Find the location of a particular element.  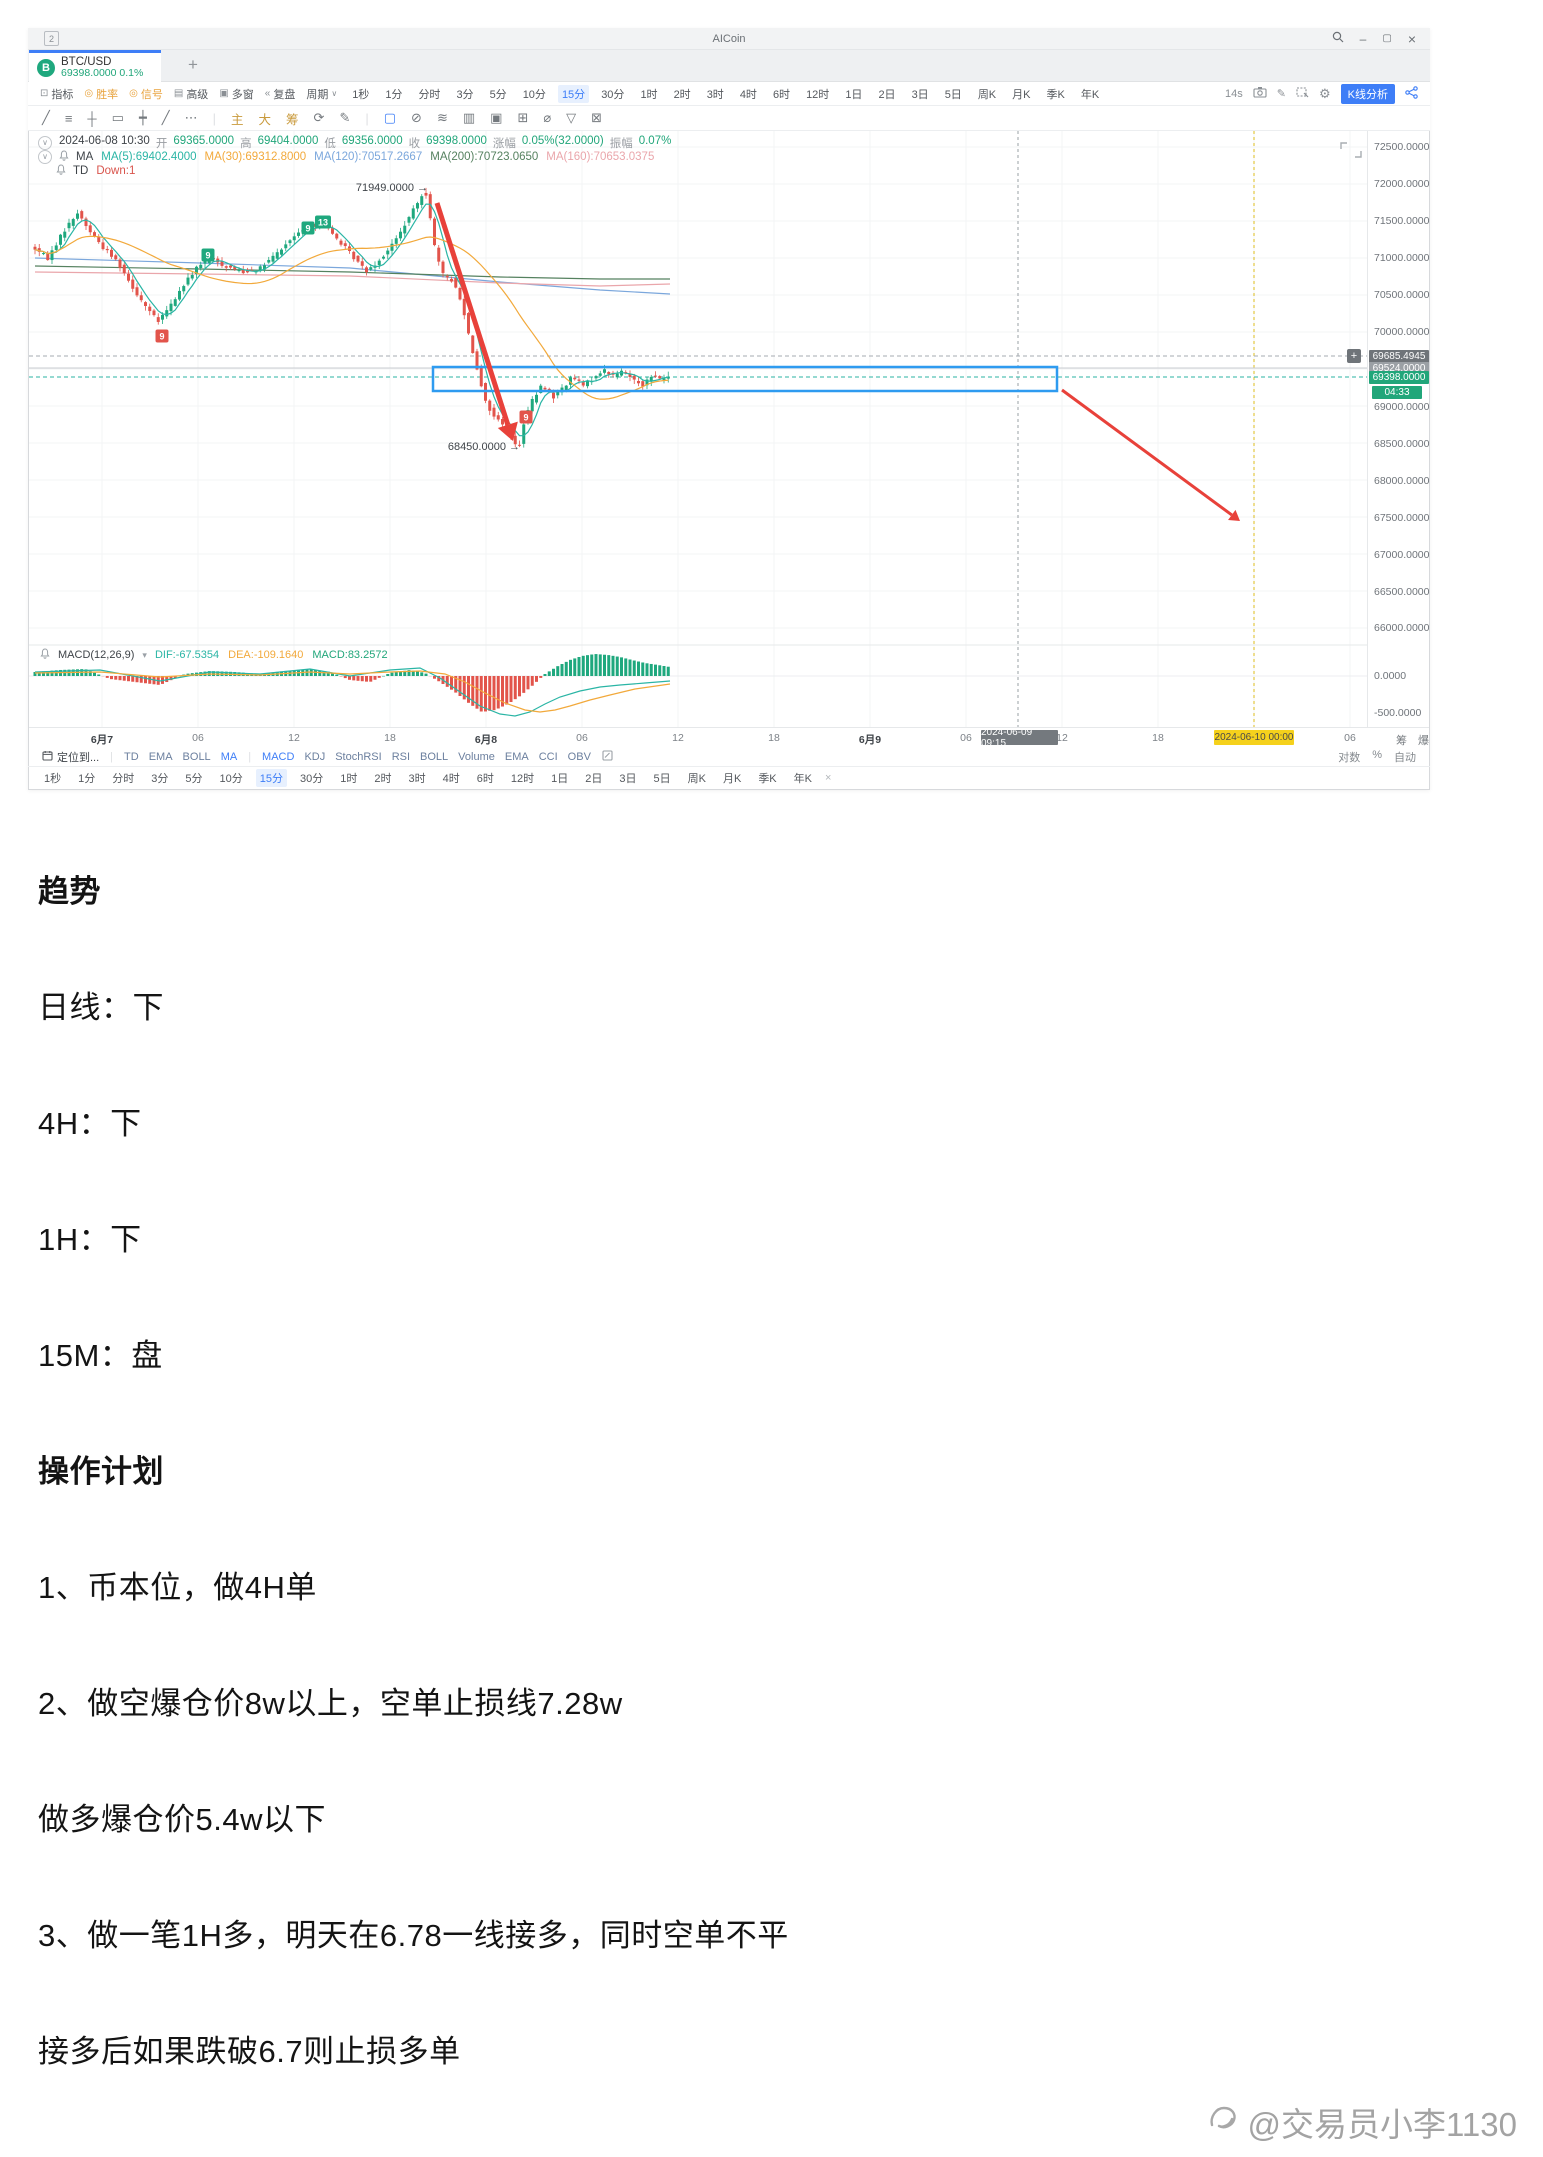

draw-tool3-icon-2: ≋ is located at coordinates (442, 117).